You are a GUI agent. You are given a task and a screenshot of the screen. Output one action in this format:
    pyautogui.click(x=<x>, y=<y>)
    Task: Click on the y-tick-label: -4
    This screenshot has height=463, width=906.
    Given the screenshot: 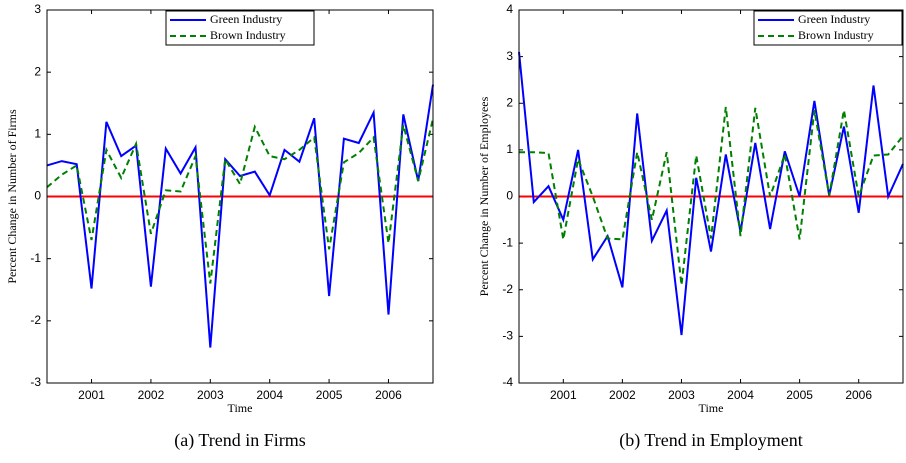 What is the action you would take?
    pyautogui.click(x=507, y=382)
    